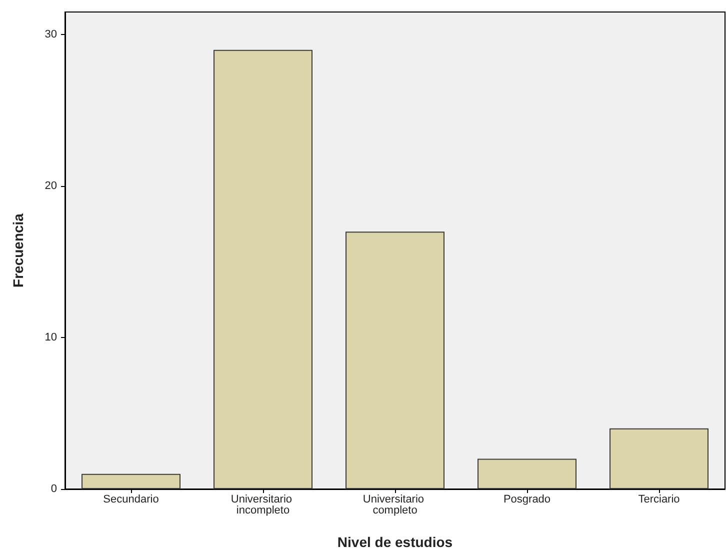  What do you see at coordinates (50, 338) in the screenshot?
I see `y-tick-label: 10` at bounding box center [50, 338].